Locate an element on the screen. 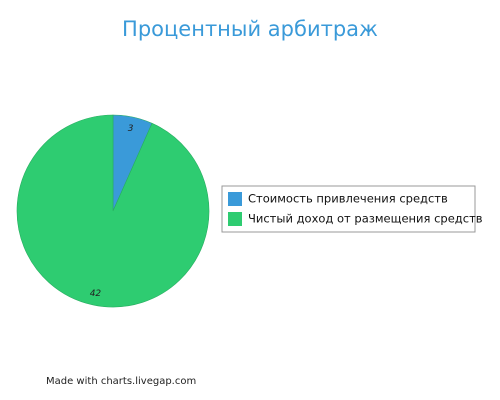 This screenshot has width=500, height=400. credit: Made with charts.livegap.com is located at coordinates (121, 381).